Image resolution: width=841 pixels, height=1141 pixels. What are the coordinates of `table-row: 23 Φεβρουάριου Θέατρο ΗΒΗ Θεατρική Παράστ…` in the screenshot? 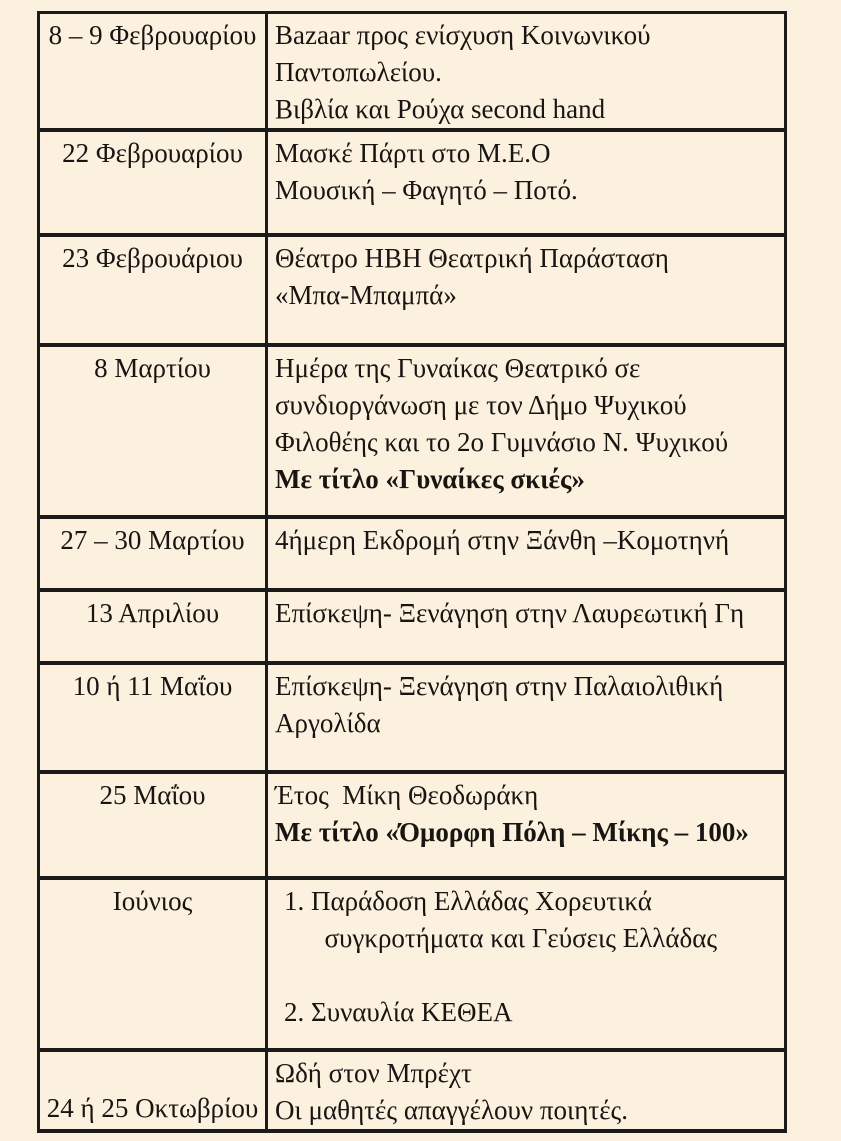 It's located at (412, 288).